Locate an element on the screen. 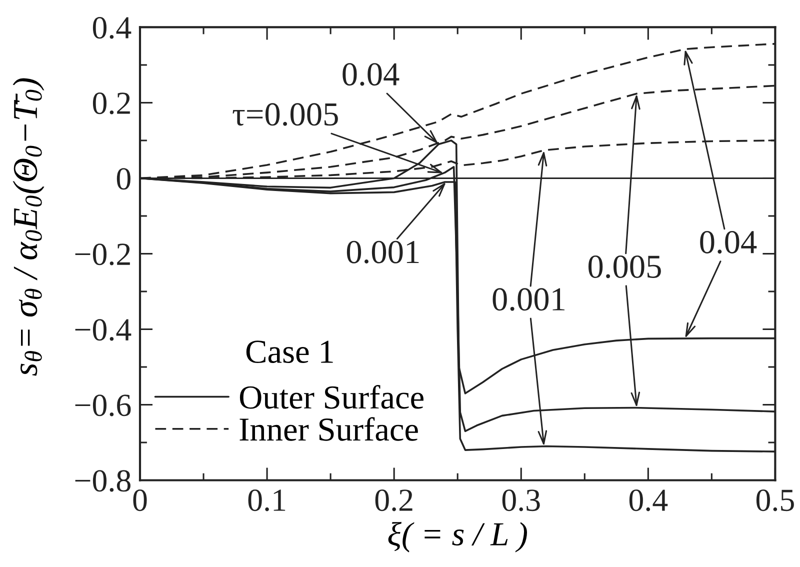 Image resolution: width=800 pixels, height=567 pixels. y-tick-label: −0.8 is located at coordinates (102, 481).